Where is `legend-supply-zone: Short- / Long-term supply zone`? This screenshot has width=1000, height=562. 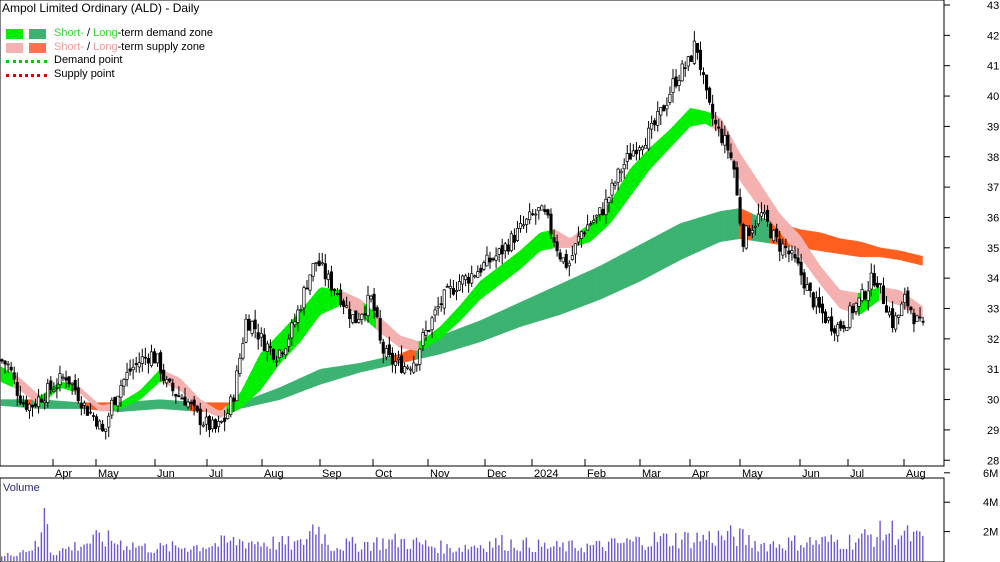 legend-supply-zone: Short- / Long-term supply zone is located at coordinates (109, 48).